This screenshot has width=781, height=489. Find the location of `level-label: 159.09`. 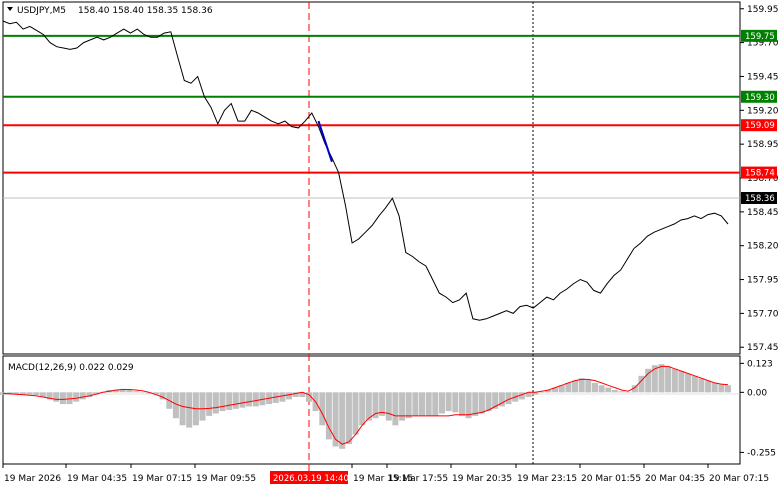

level-label: 159.09 is located at coordinates (760, 126).